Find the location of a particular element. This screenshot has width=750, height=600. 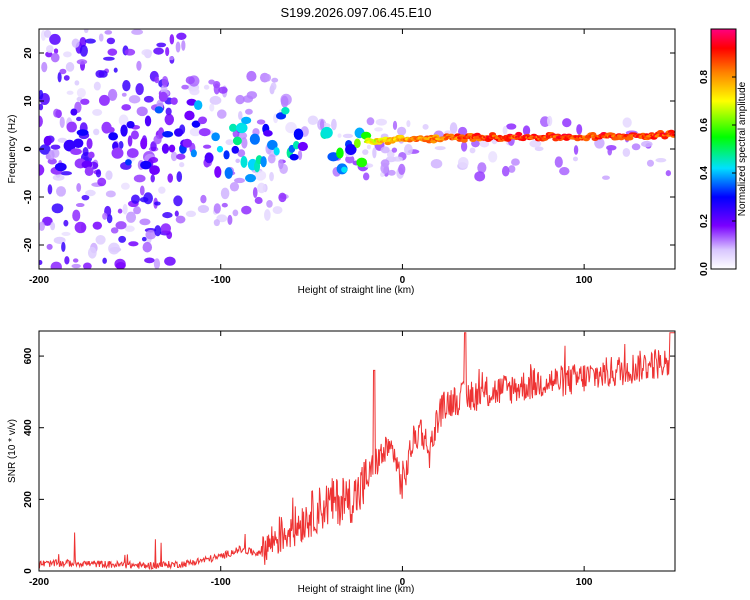

x-tick-label: -200 is located at coordinates (39, 280).